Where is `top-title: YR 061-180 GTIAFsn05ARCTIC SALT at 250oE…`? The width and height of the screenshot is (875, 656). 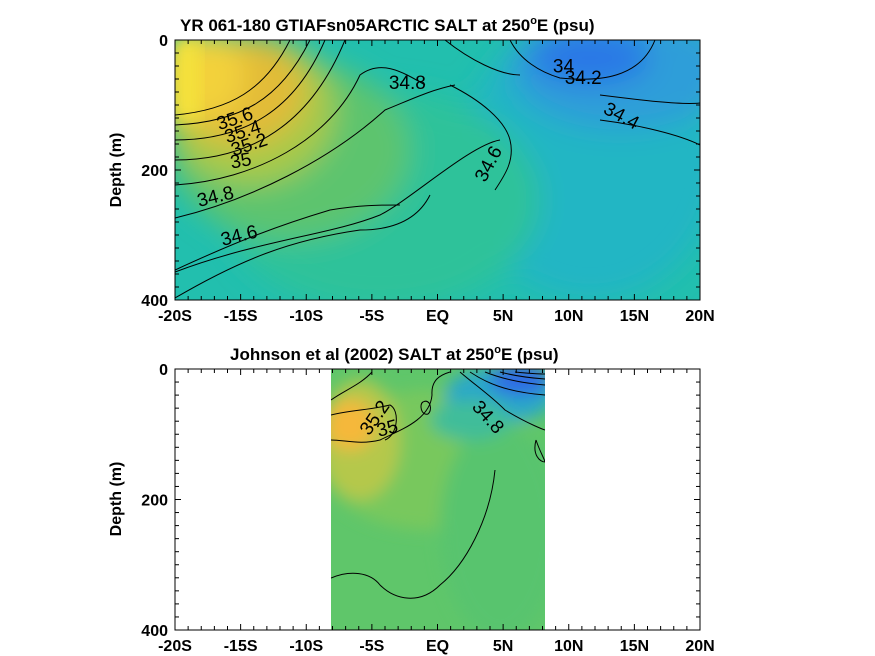
top-title: YR 061-180 GTIAFsn05ARCTIC SALT at 250oE… is located at coordinates (387, 25).